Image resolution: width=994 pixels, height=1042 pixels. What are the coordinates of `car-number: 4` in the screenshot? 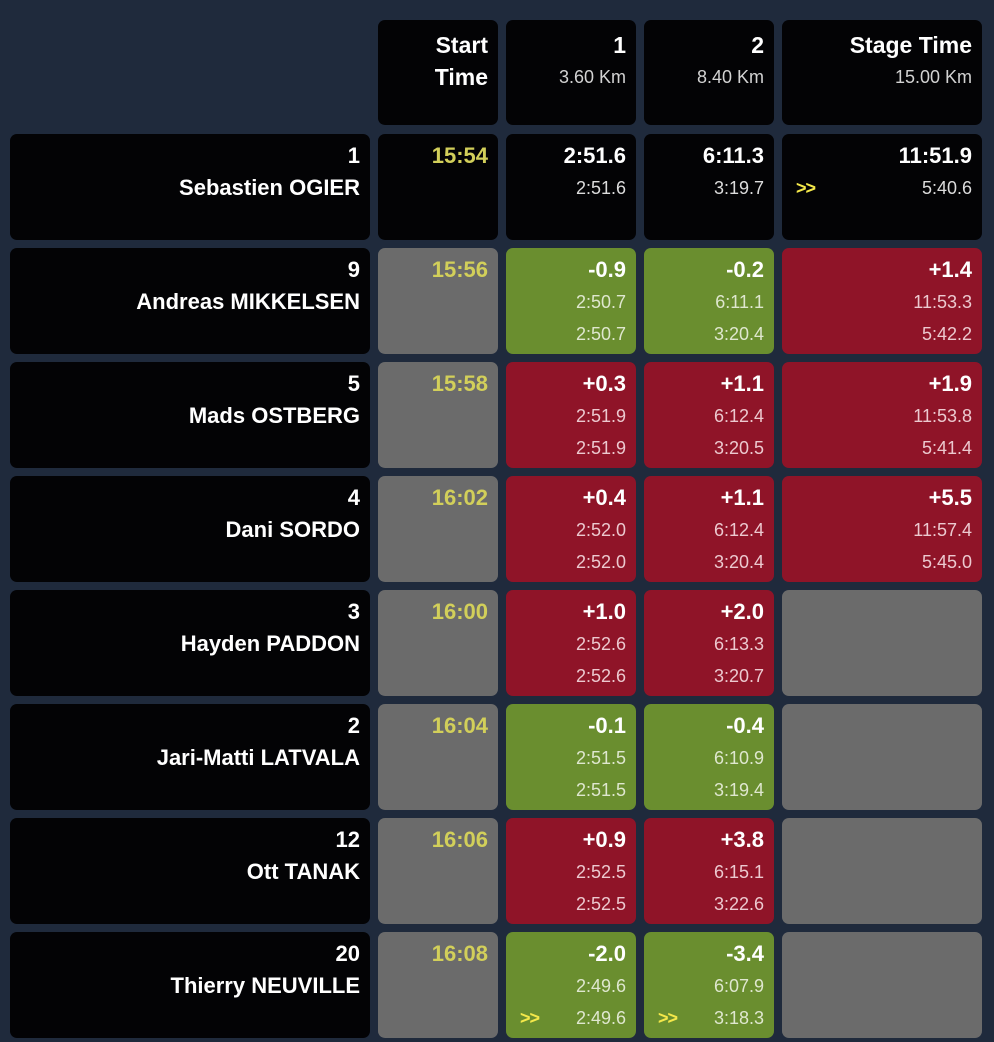 It's located at (353, 497).